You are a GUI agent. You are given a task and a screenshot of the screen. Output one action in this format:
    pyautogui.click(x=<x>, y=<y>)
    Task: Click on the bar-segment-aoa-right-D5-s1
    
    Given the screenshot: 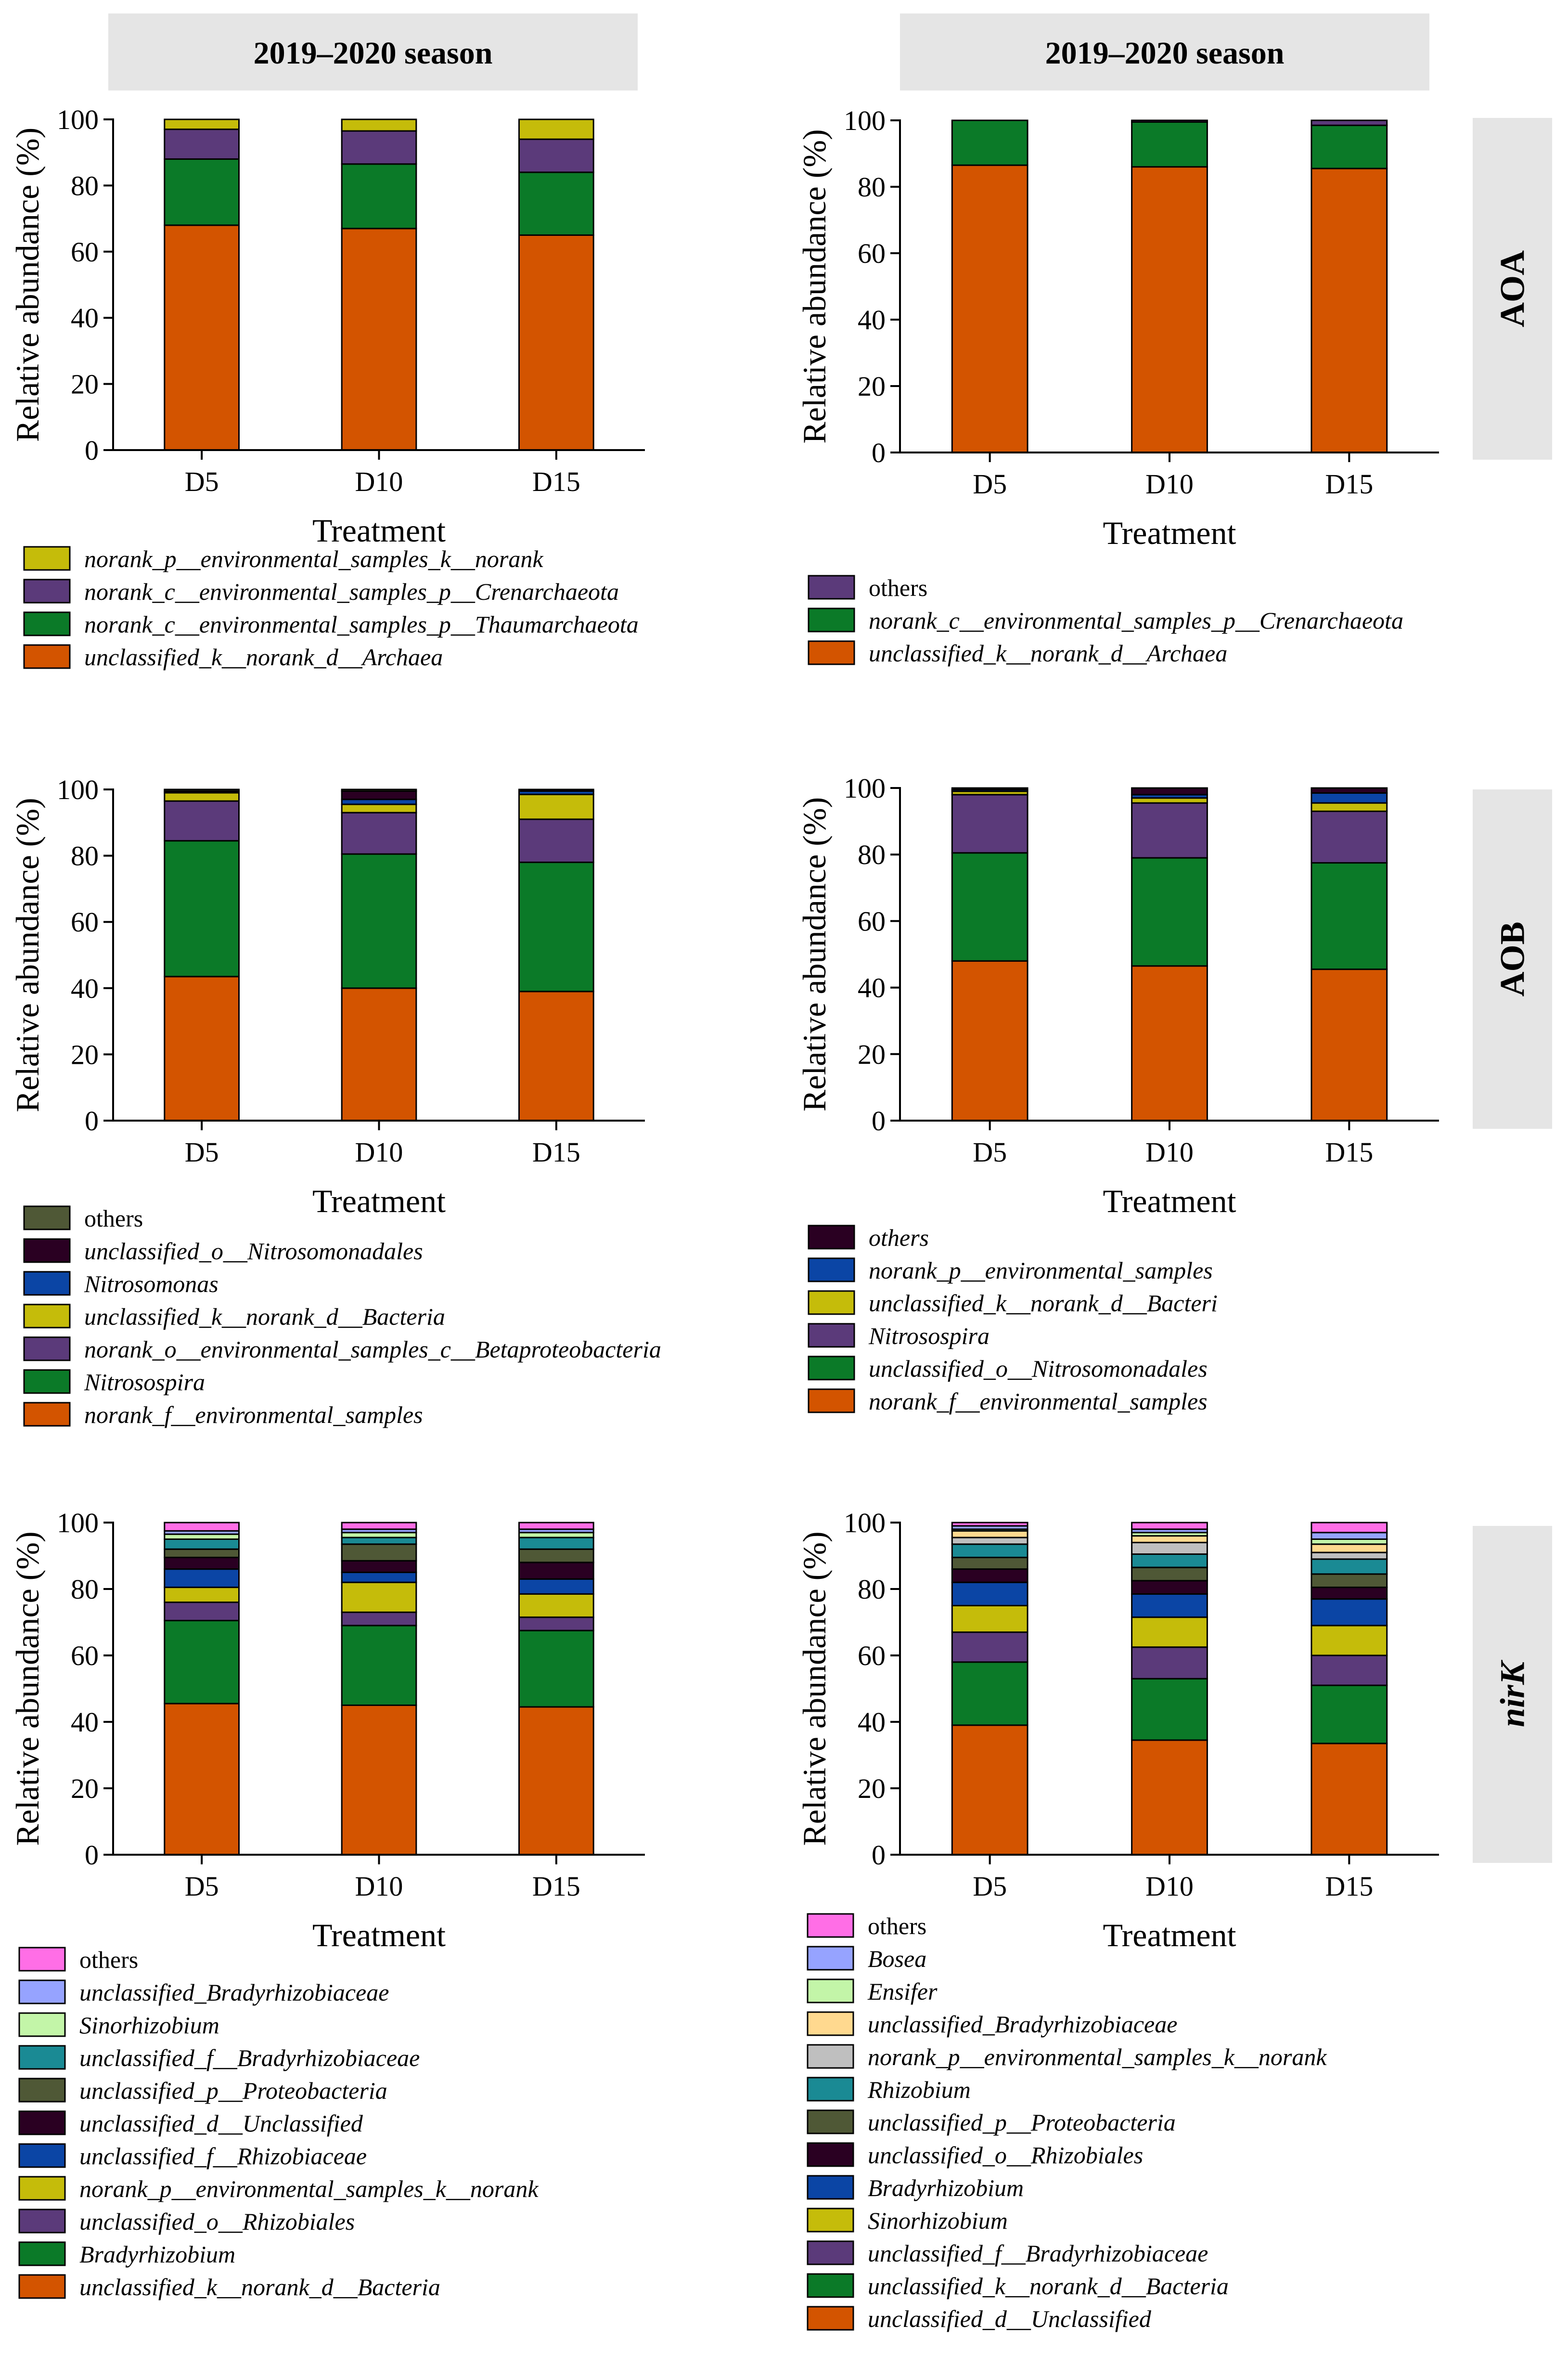 What is the action you would take?
    pyautogui.click(x=990, y=142)
    